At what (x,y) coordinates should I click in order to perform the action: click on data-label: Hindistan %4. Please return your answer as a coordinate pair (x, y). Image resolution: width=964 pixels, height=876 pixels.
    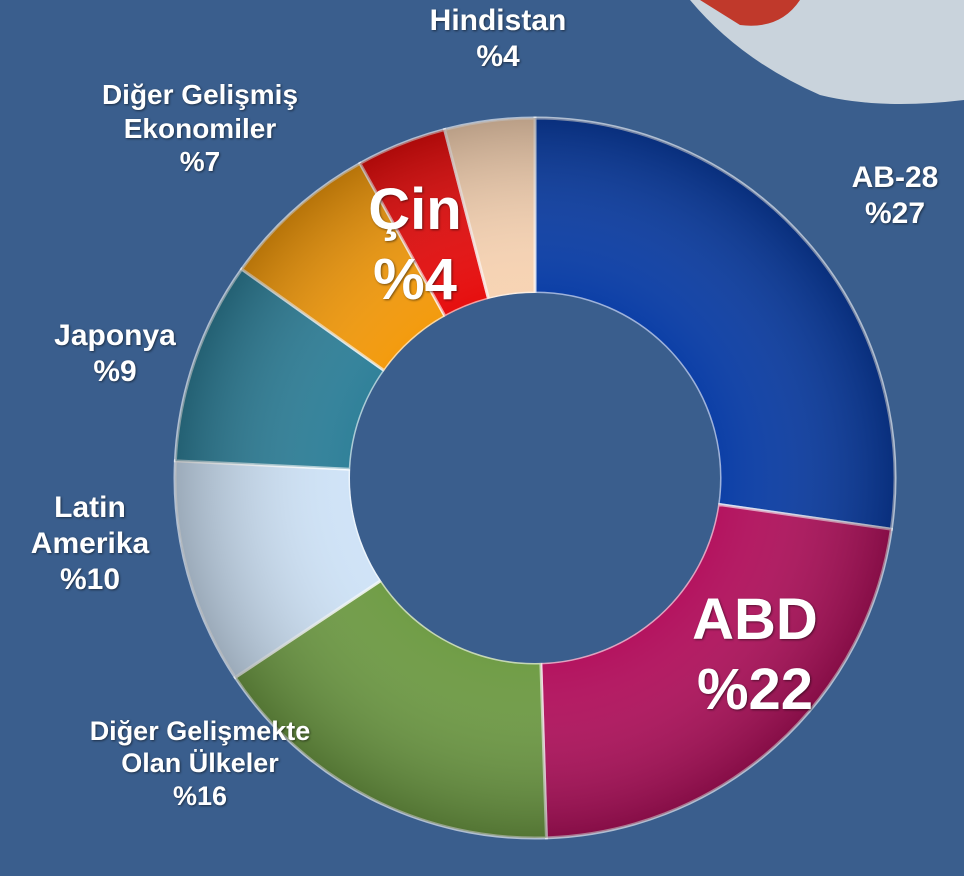
    Looking at the image, I should click on (498, 39).